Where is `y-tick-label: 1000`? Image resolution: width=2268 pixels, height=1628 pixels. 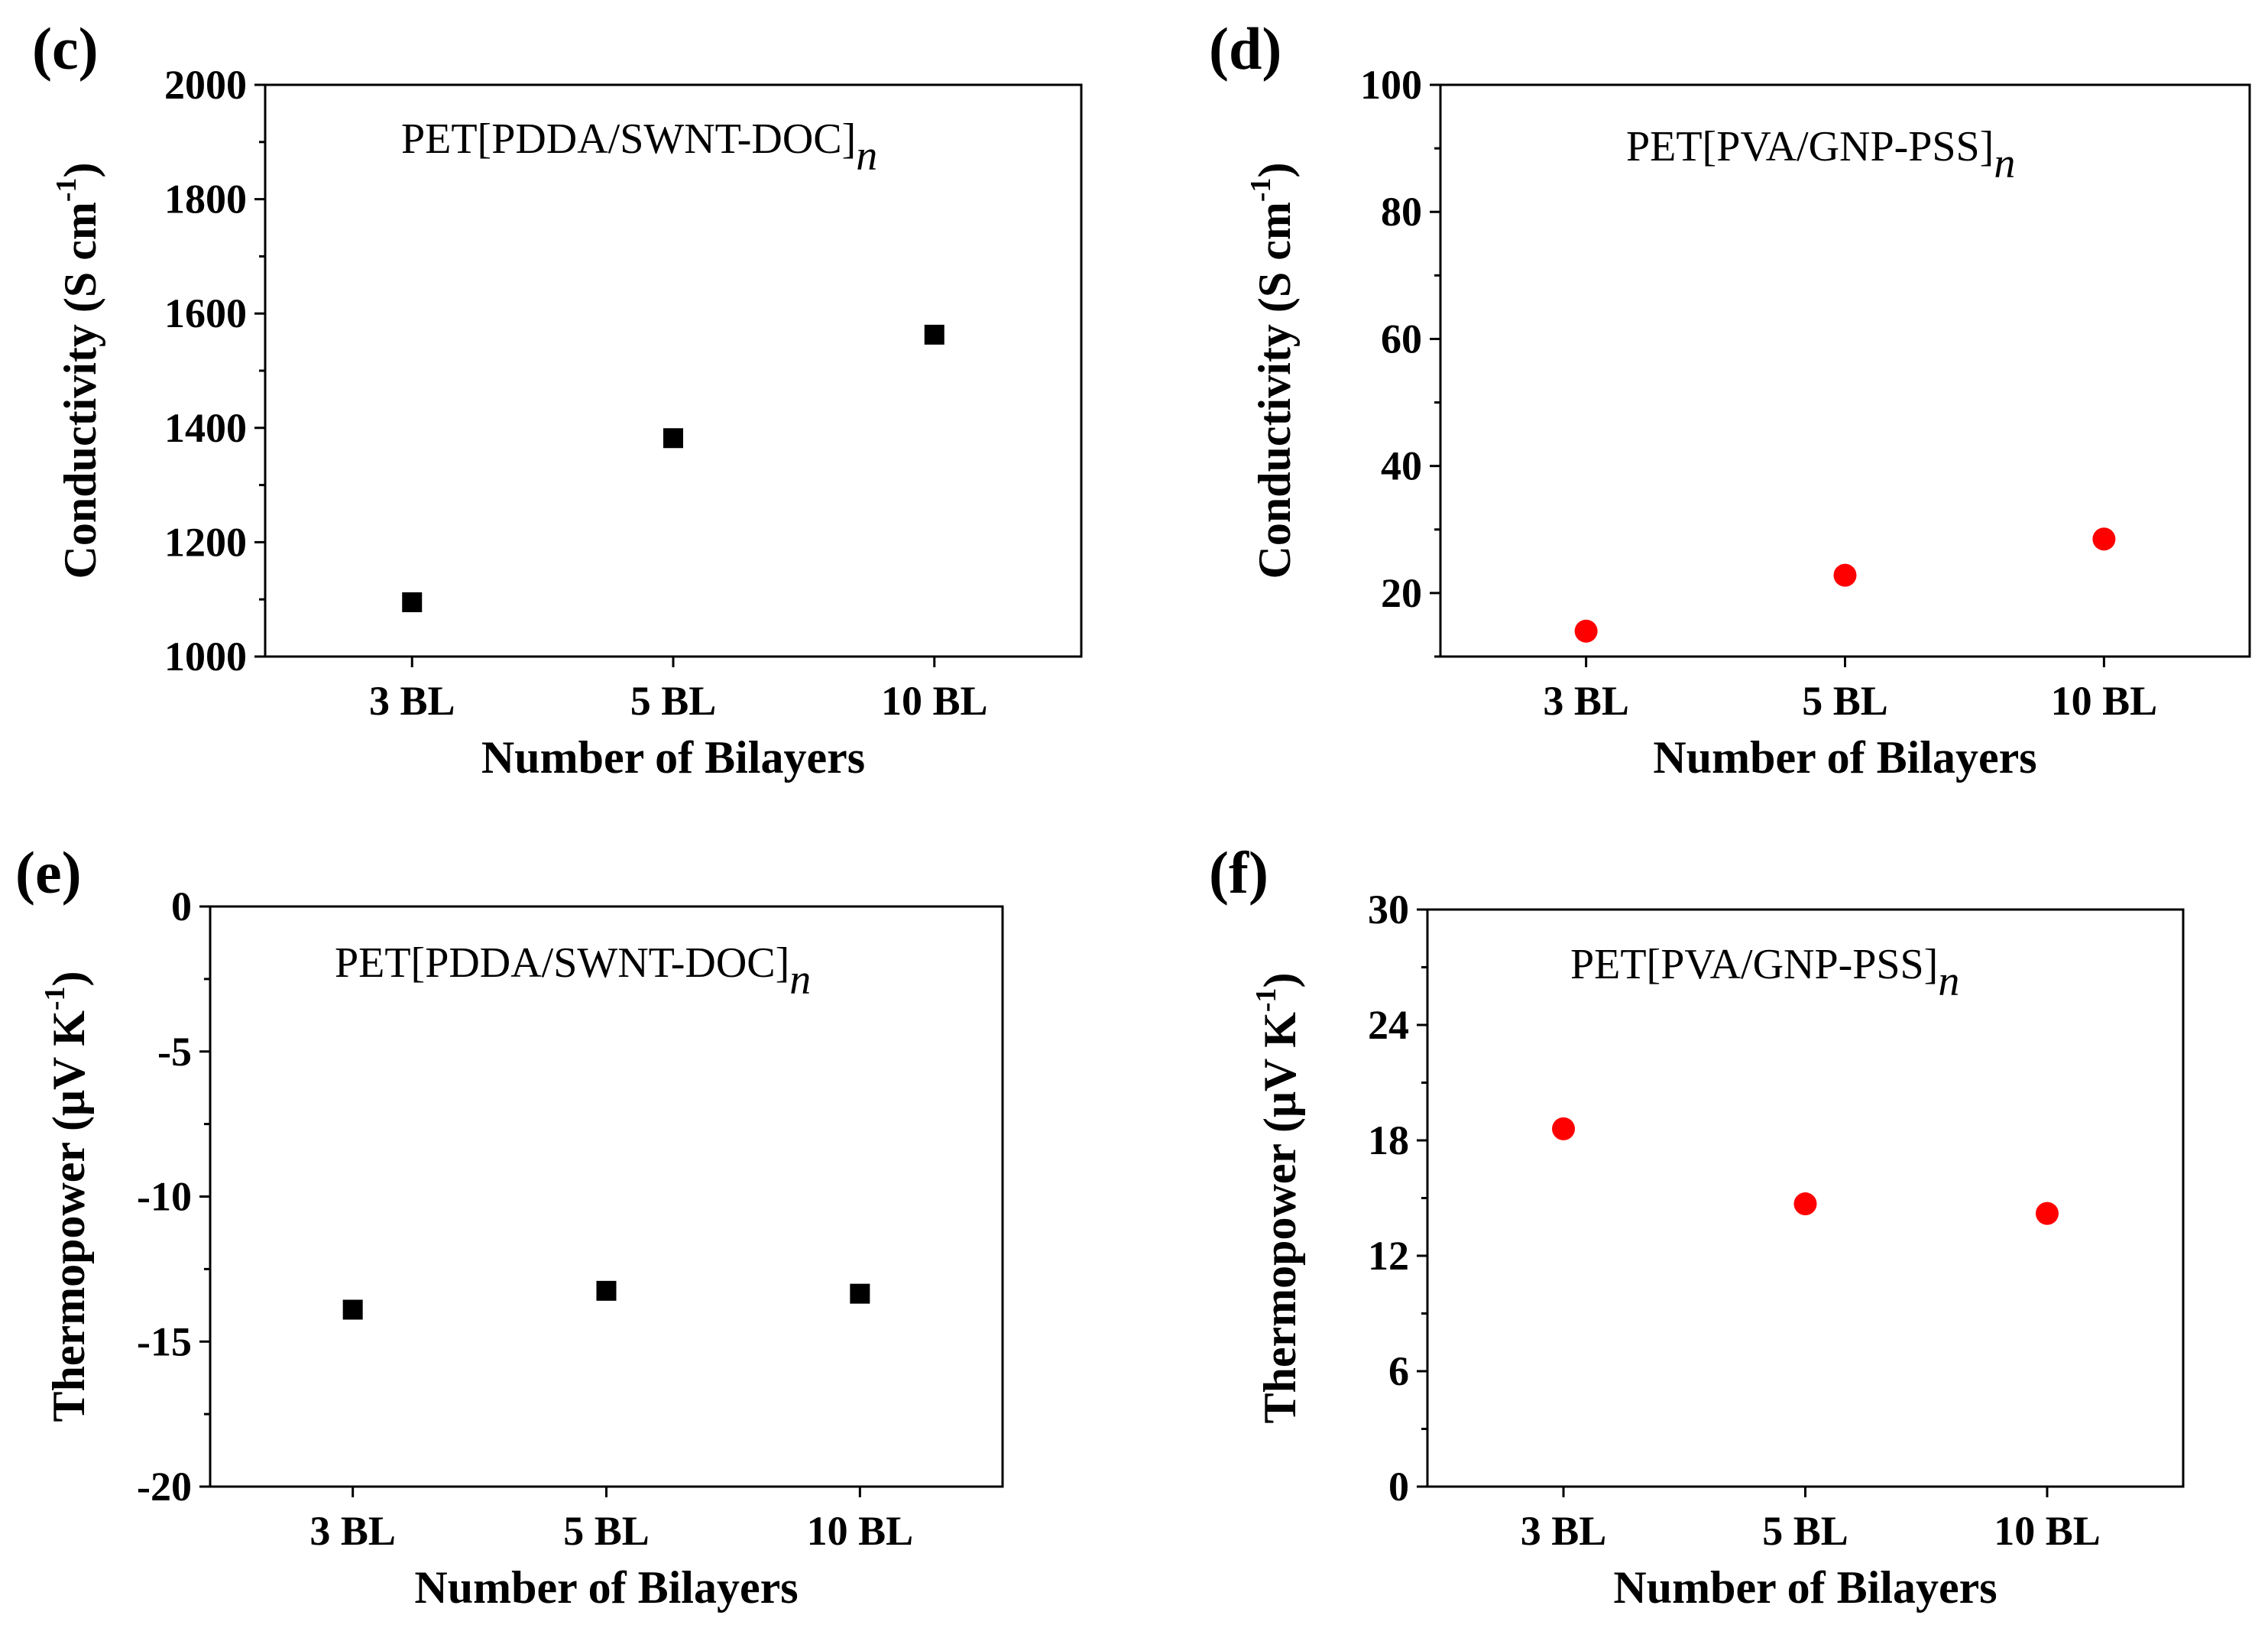 y-tick-label: 1000 is located at coordinates (205, 657).